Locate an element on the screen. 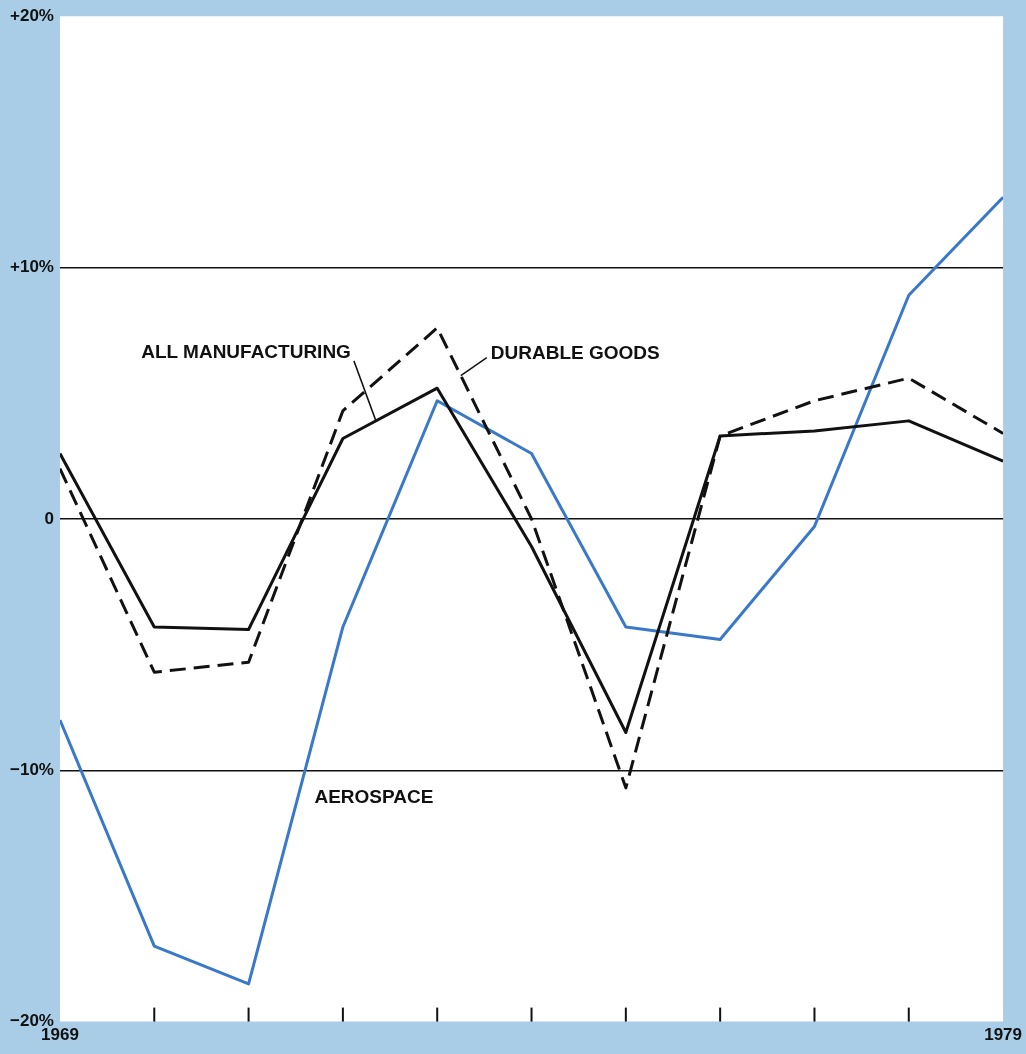 This screenshot has height=1054, width=1026. y-tick-label: +10% is located at coordinates (32, 267).